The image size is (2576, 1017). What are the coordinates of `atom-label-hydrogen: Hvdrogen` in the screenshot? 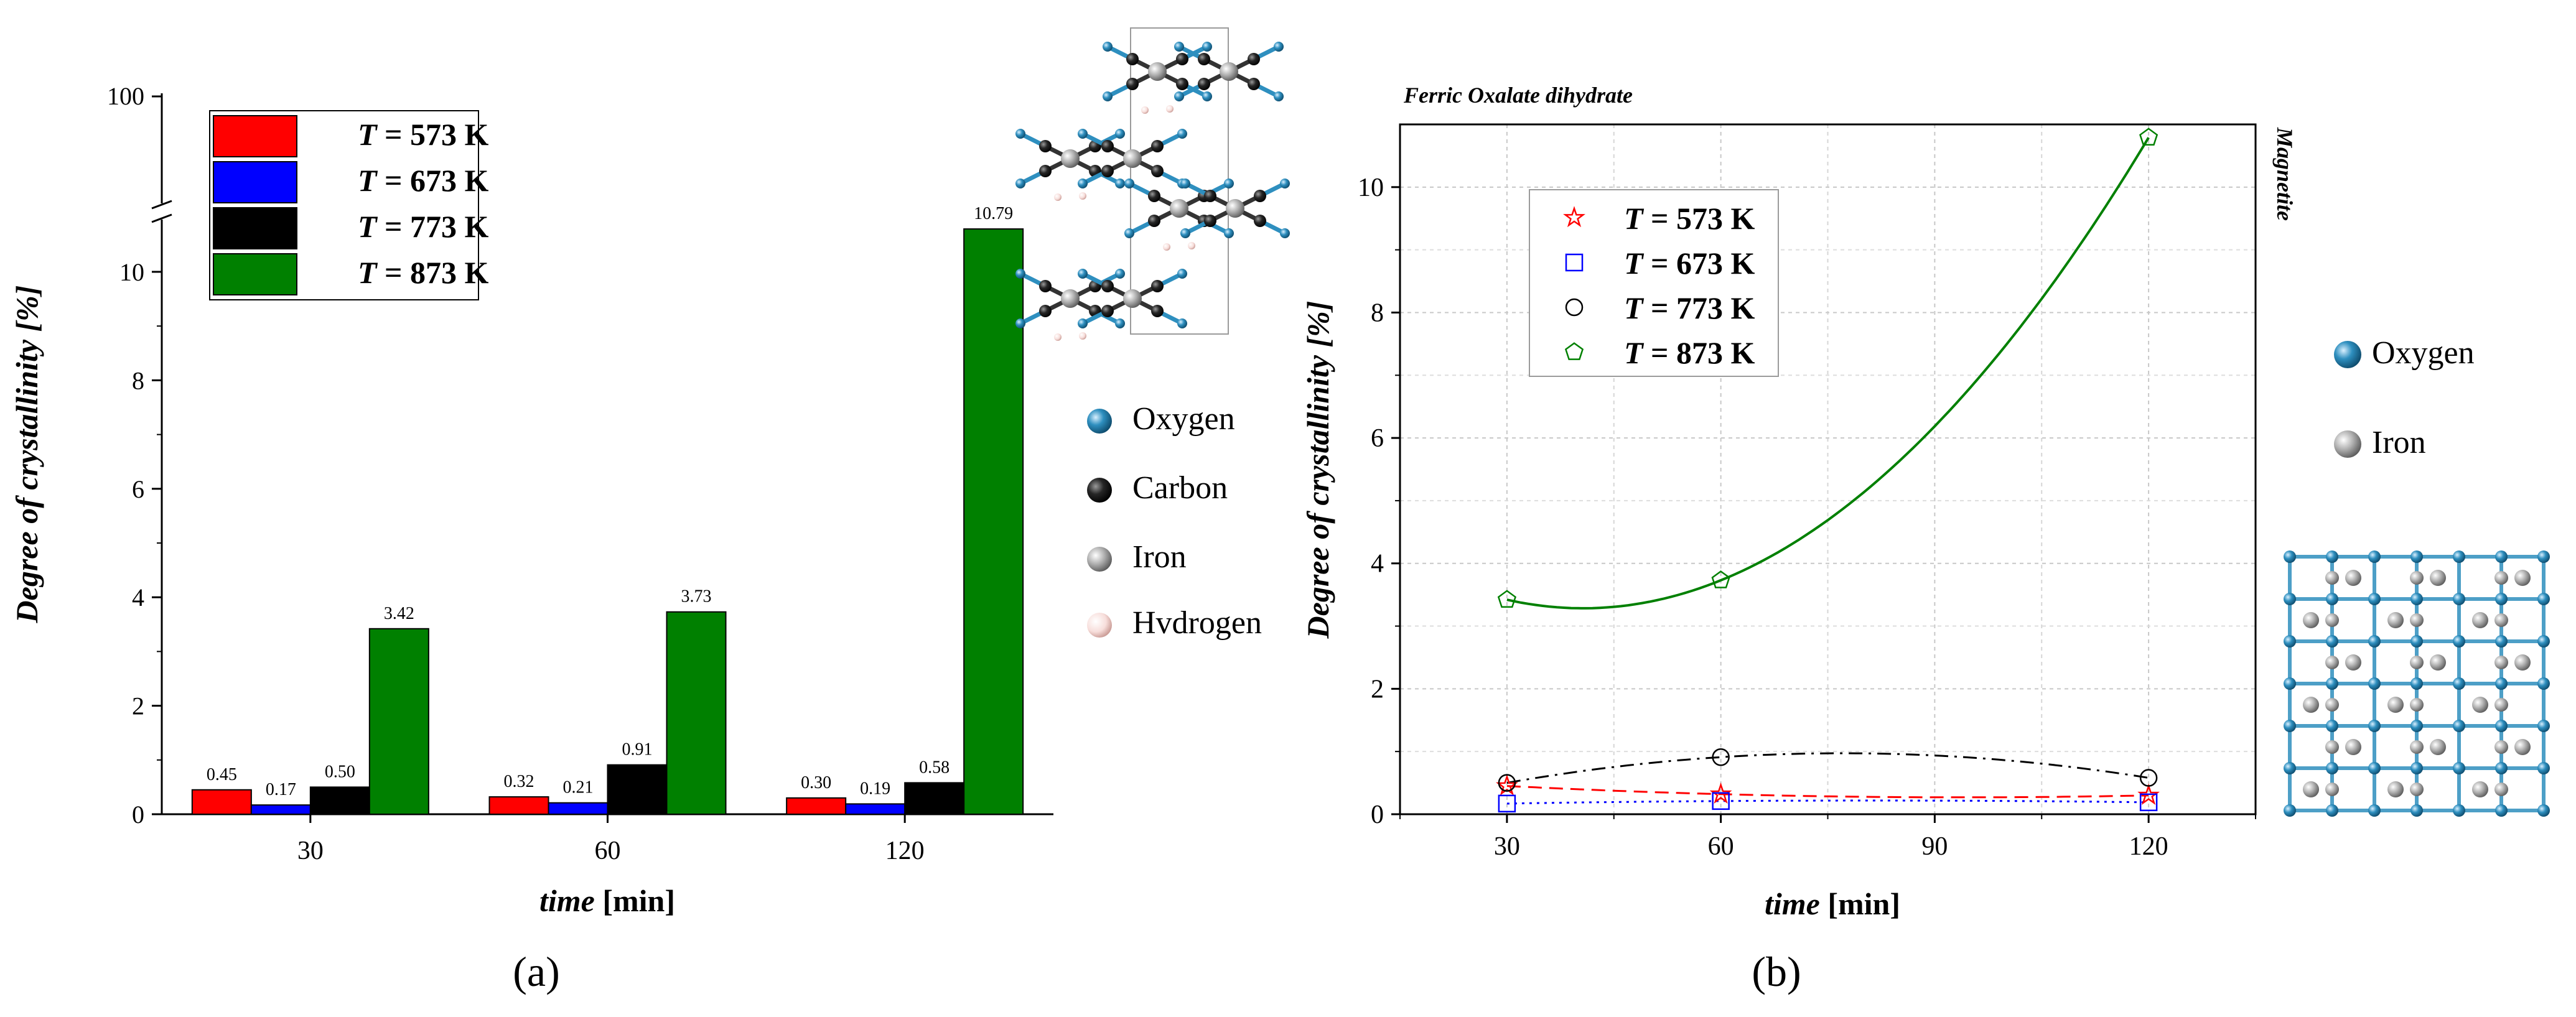 It's located at (1197, 623).